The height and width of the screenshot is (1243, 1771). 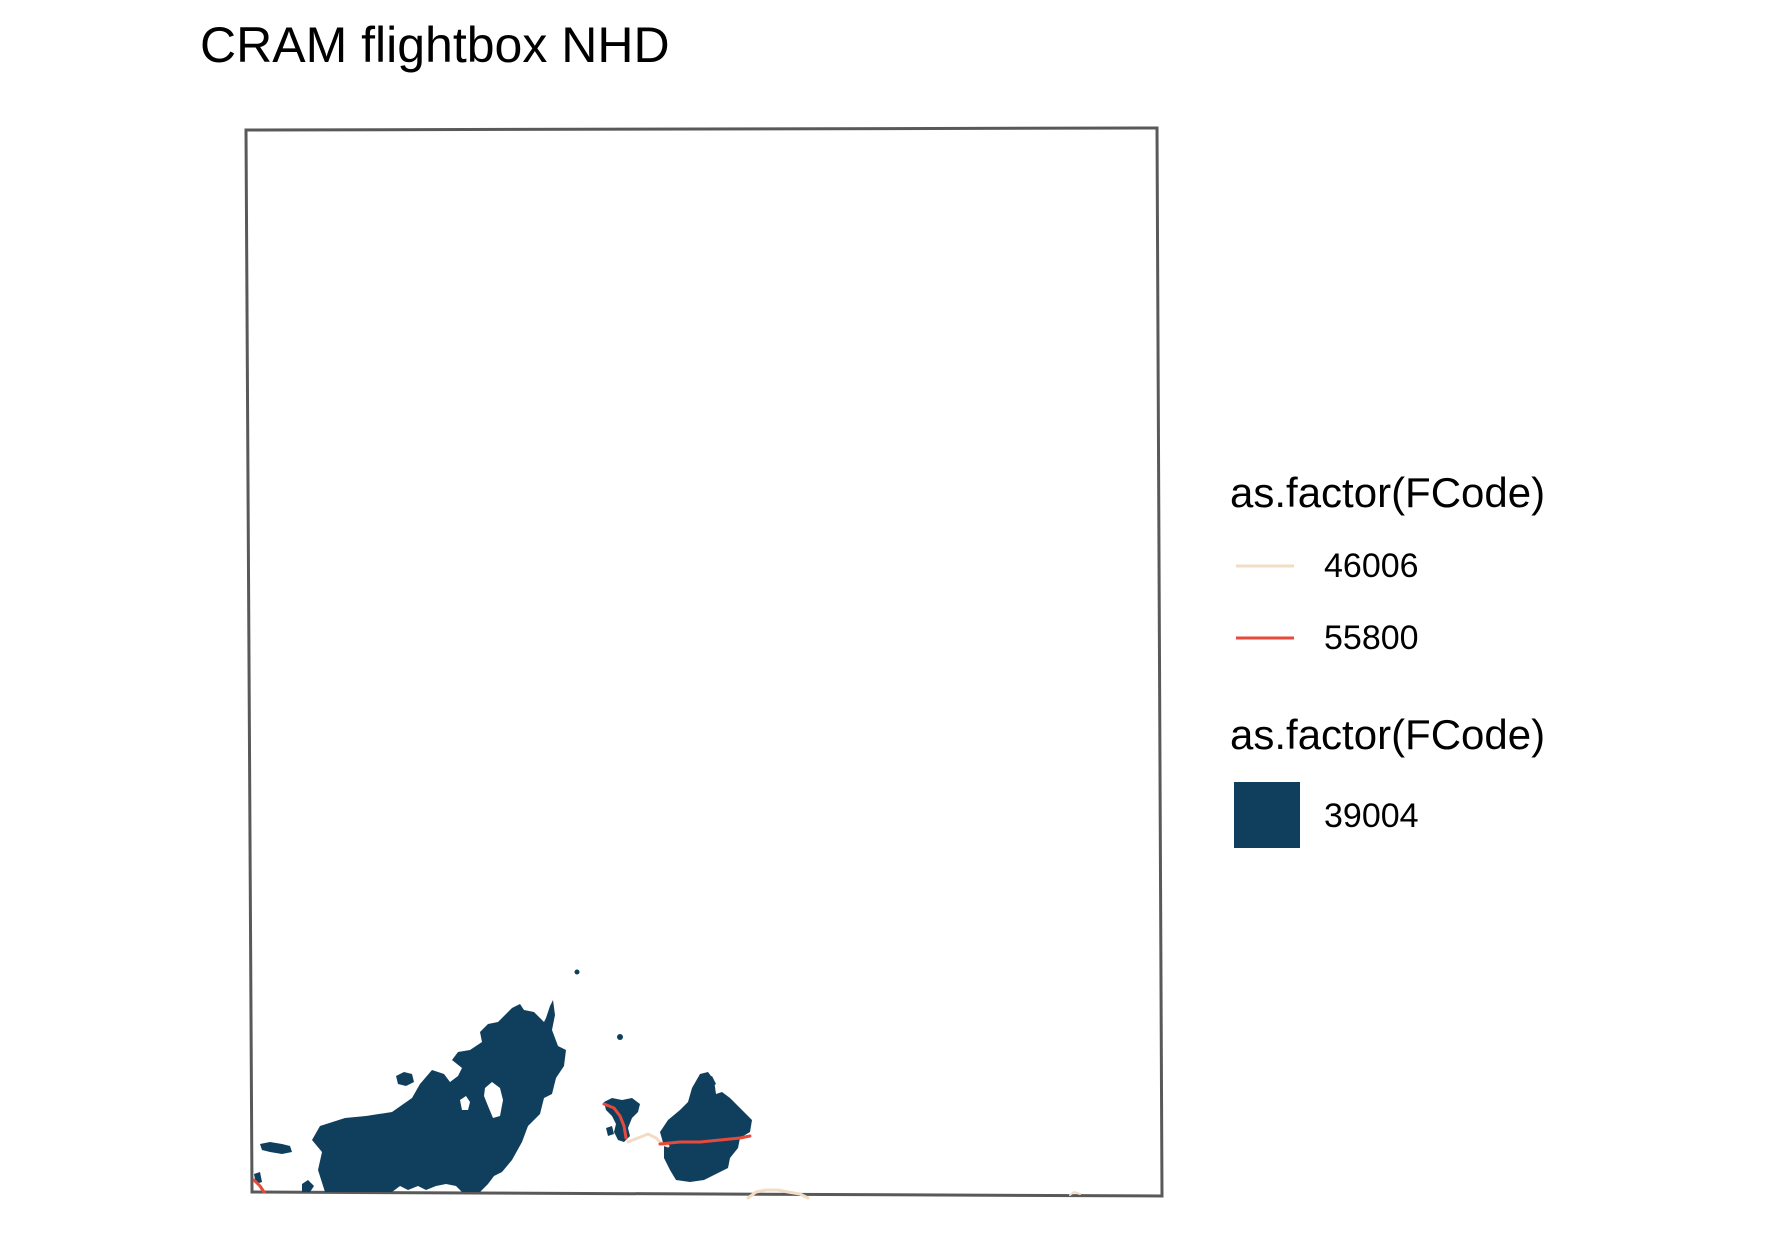 I want to click on legend-item: 55800, so click(x=1387, y=654).